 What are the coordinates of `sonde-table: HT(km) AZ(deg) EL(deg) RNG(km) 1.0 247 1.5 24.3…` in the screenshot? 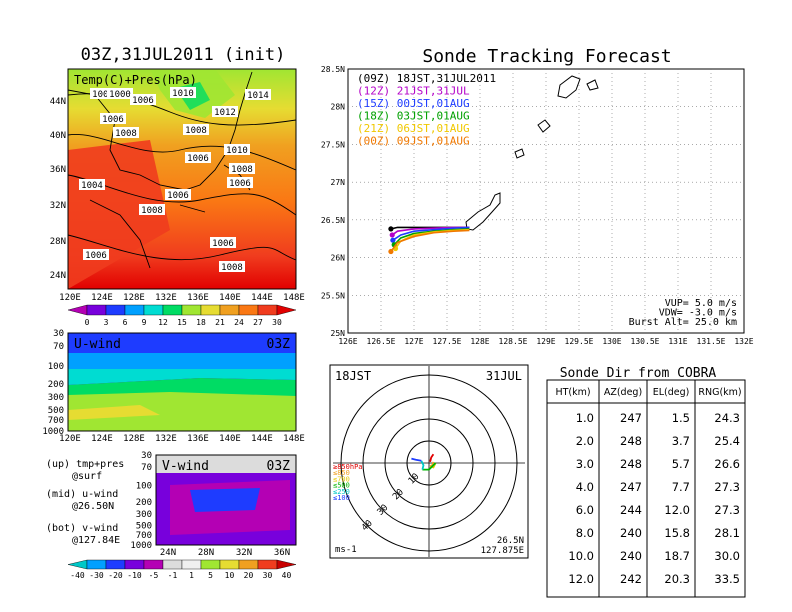 It's located at (646, 488).